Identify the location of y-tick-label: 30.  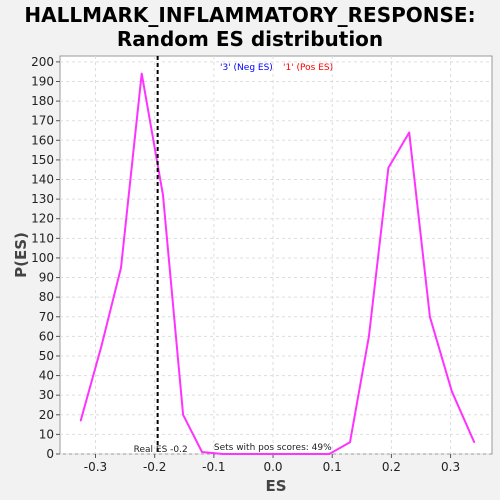
(46, 395).